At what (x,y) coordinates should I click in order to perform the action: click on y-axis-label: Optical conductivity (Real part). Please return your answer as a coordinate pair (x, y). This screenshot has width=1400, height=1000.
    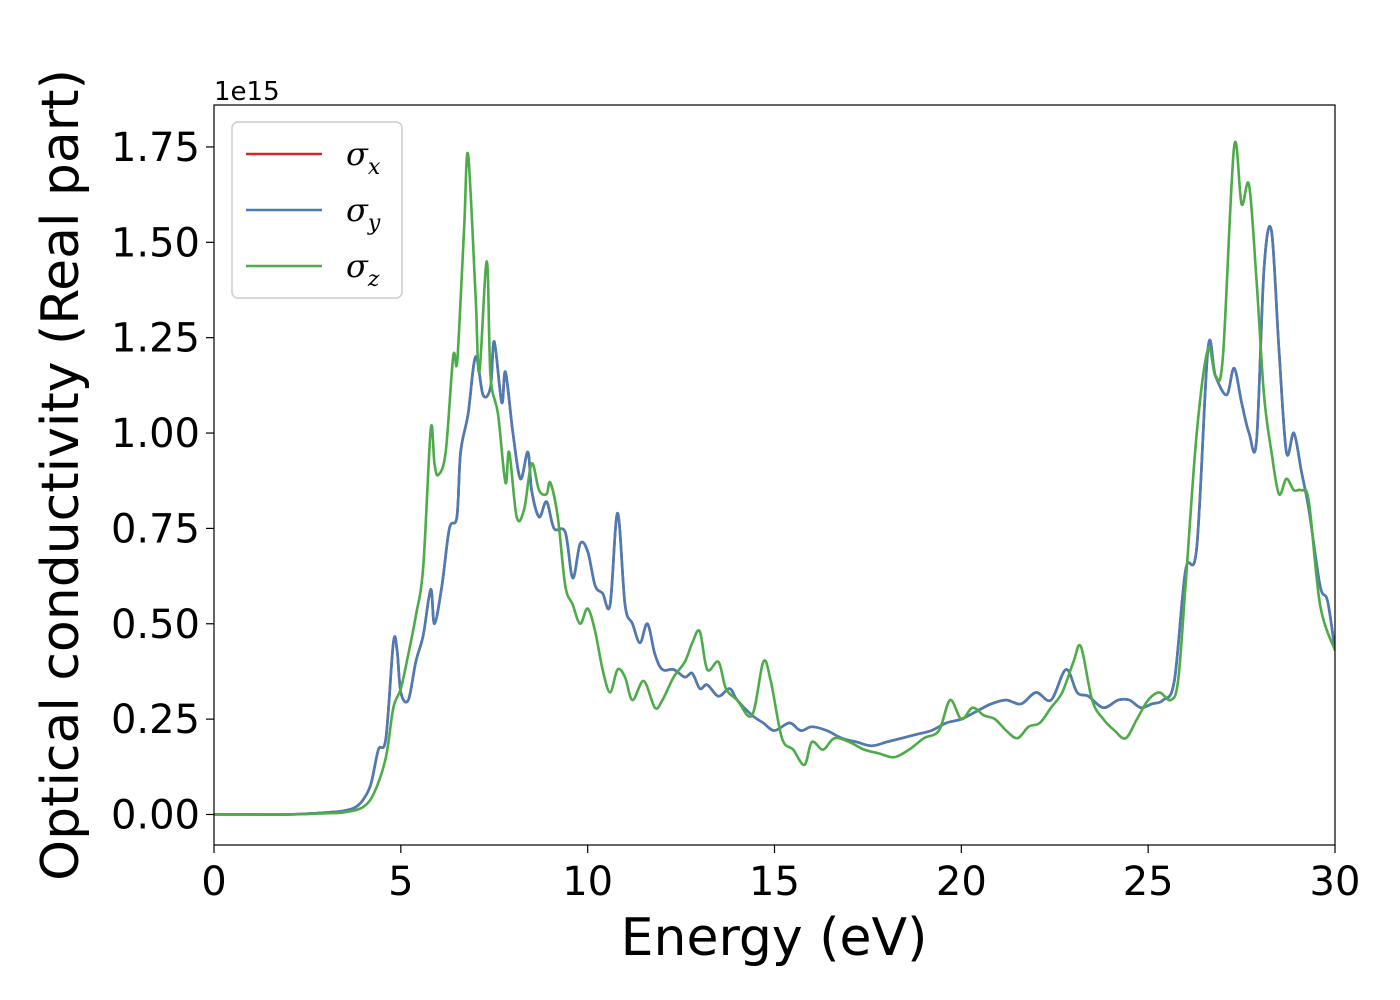
    Looking at the image, I should click on (61, 475).